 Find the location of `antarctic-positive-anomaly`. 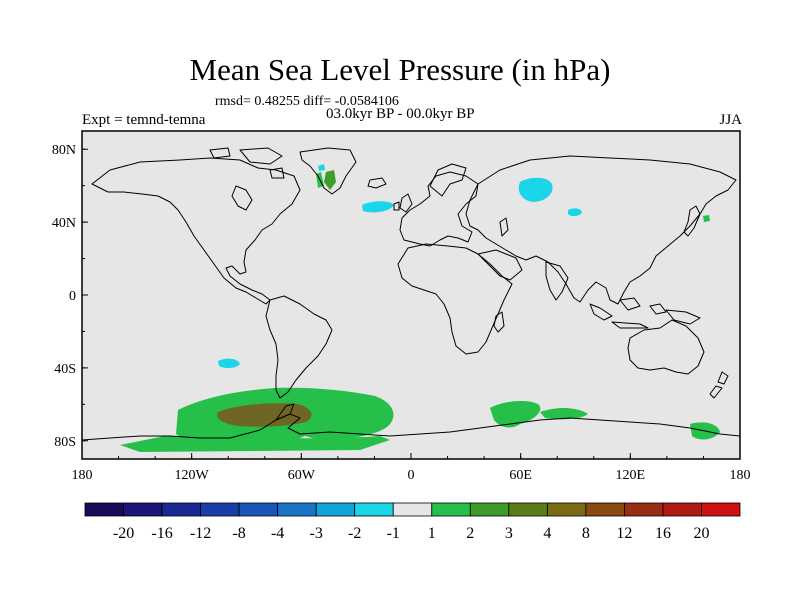

antarctic-positive-anomaly is located at coordinates (255, 444).